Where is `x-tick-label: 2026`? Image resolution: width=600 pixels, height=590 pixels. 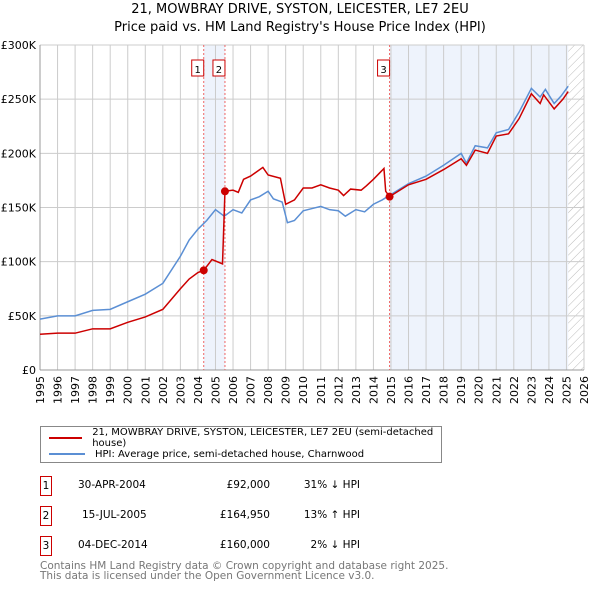
x-tick-label: 2026 is located at coordinates (584, 390).